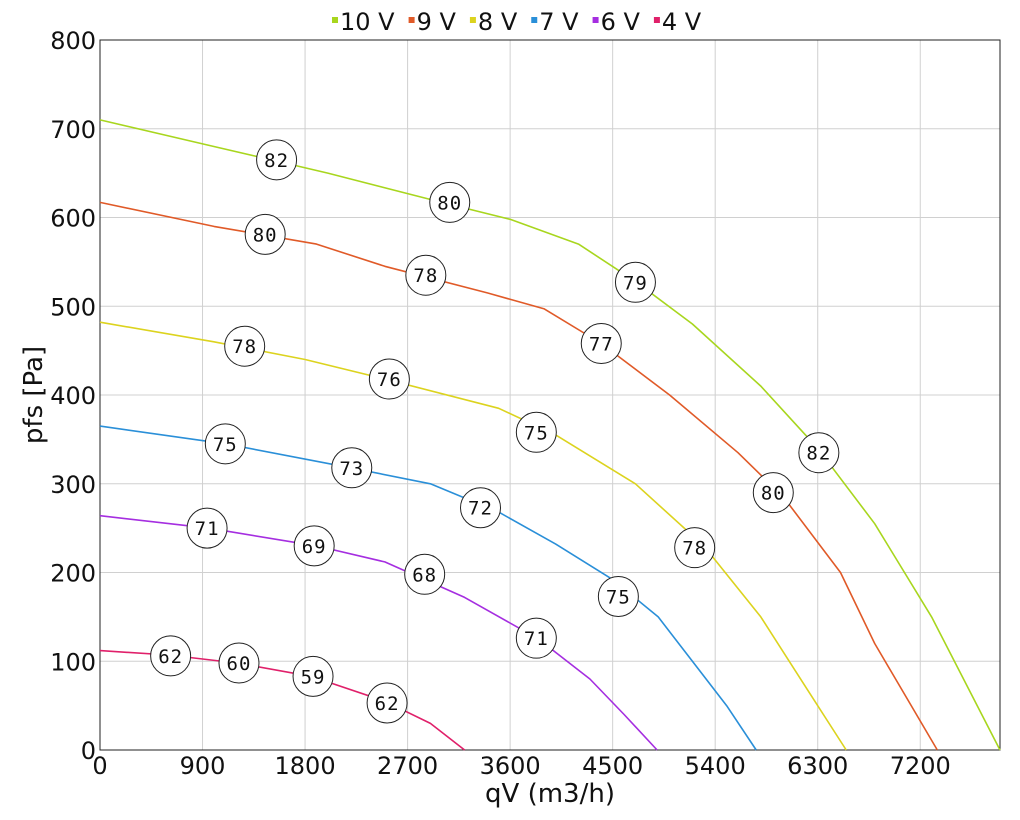 The width and height of the screenshot is (1020, 820). I want to click on efficiency-badge-label: 79, so click(635, 283).